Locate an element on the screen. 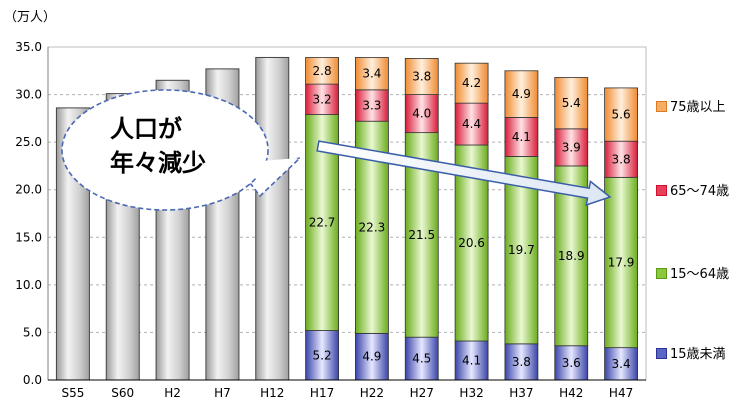  data-label: 19.7 is located at coordinates (521, 250).